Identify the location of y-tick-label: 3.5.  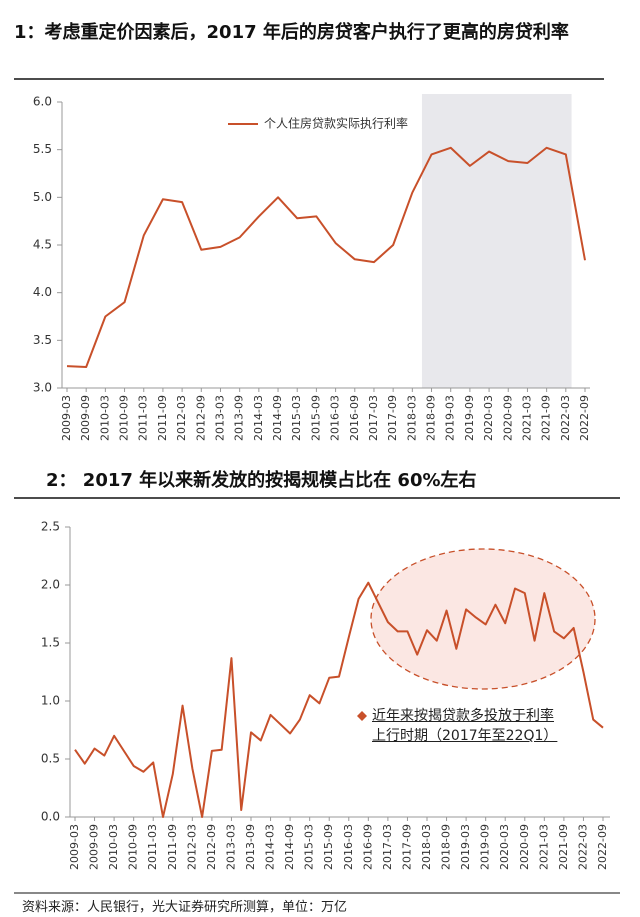
(42, 340).